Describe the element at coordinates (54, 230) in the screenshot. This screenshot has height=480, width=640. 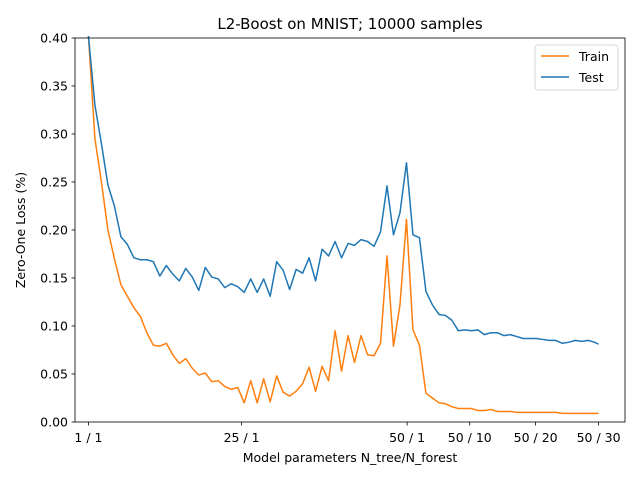
I see `y-tick-label: 0.20` at that location.